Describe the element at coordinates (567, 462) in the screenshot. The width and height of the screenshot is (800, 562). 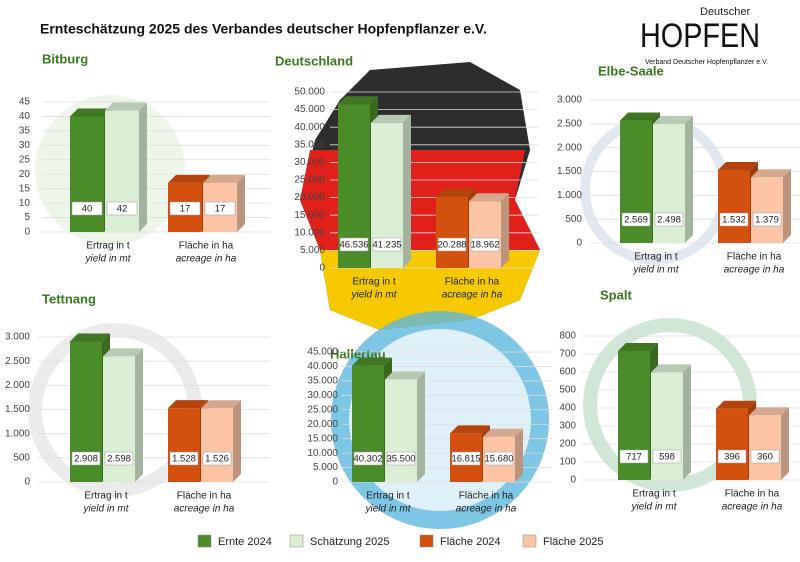
I see `y-tick-label: 100` at that location.